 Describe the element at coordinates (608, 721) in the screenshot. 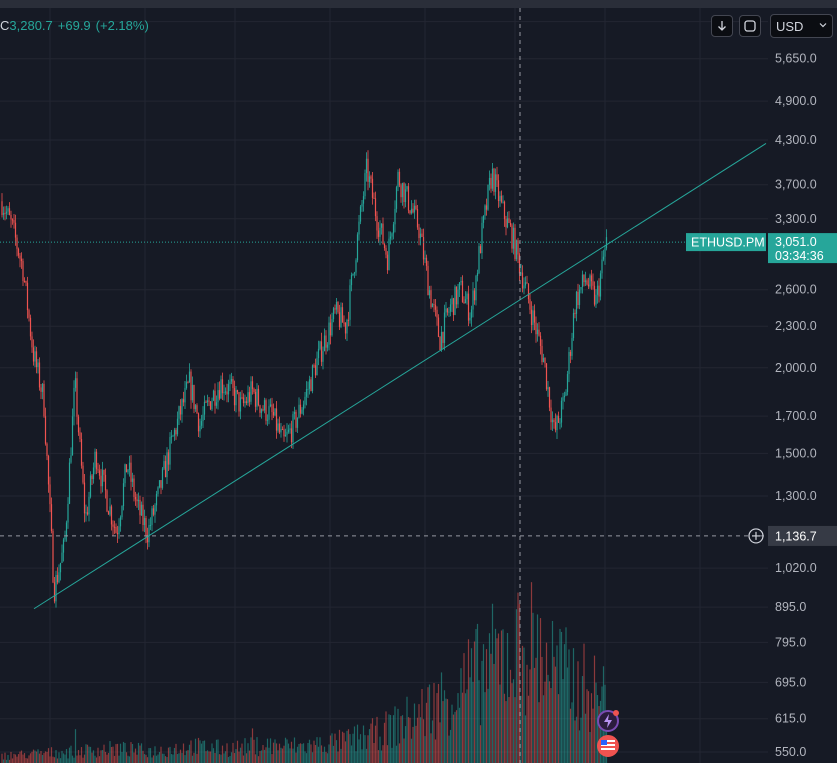

I see `lightning-badge` at that location.